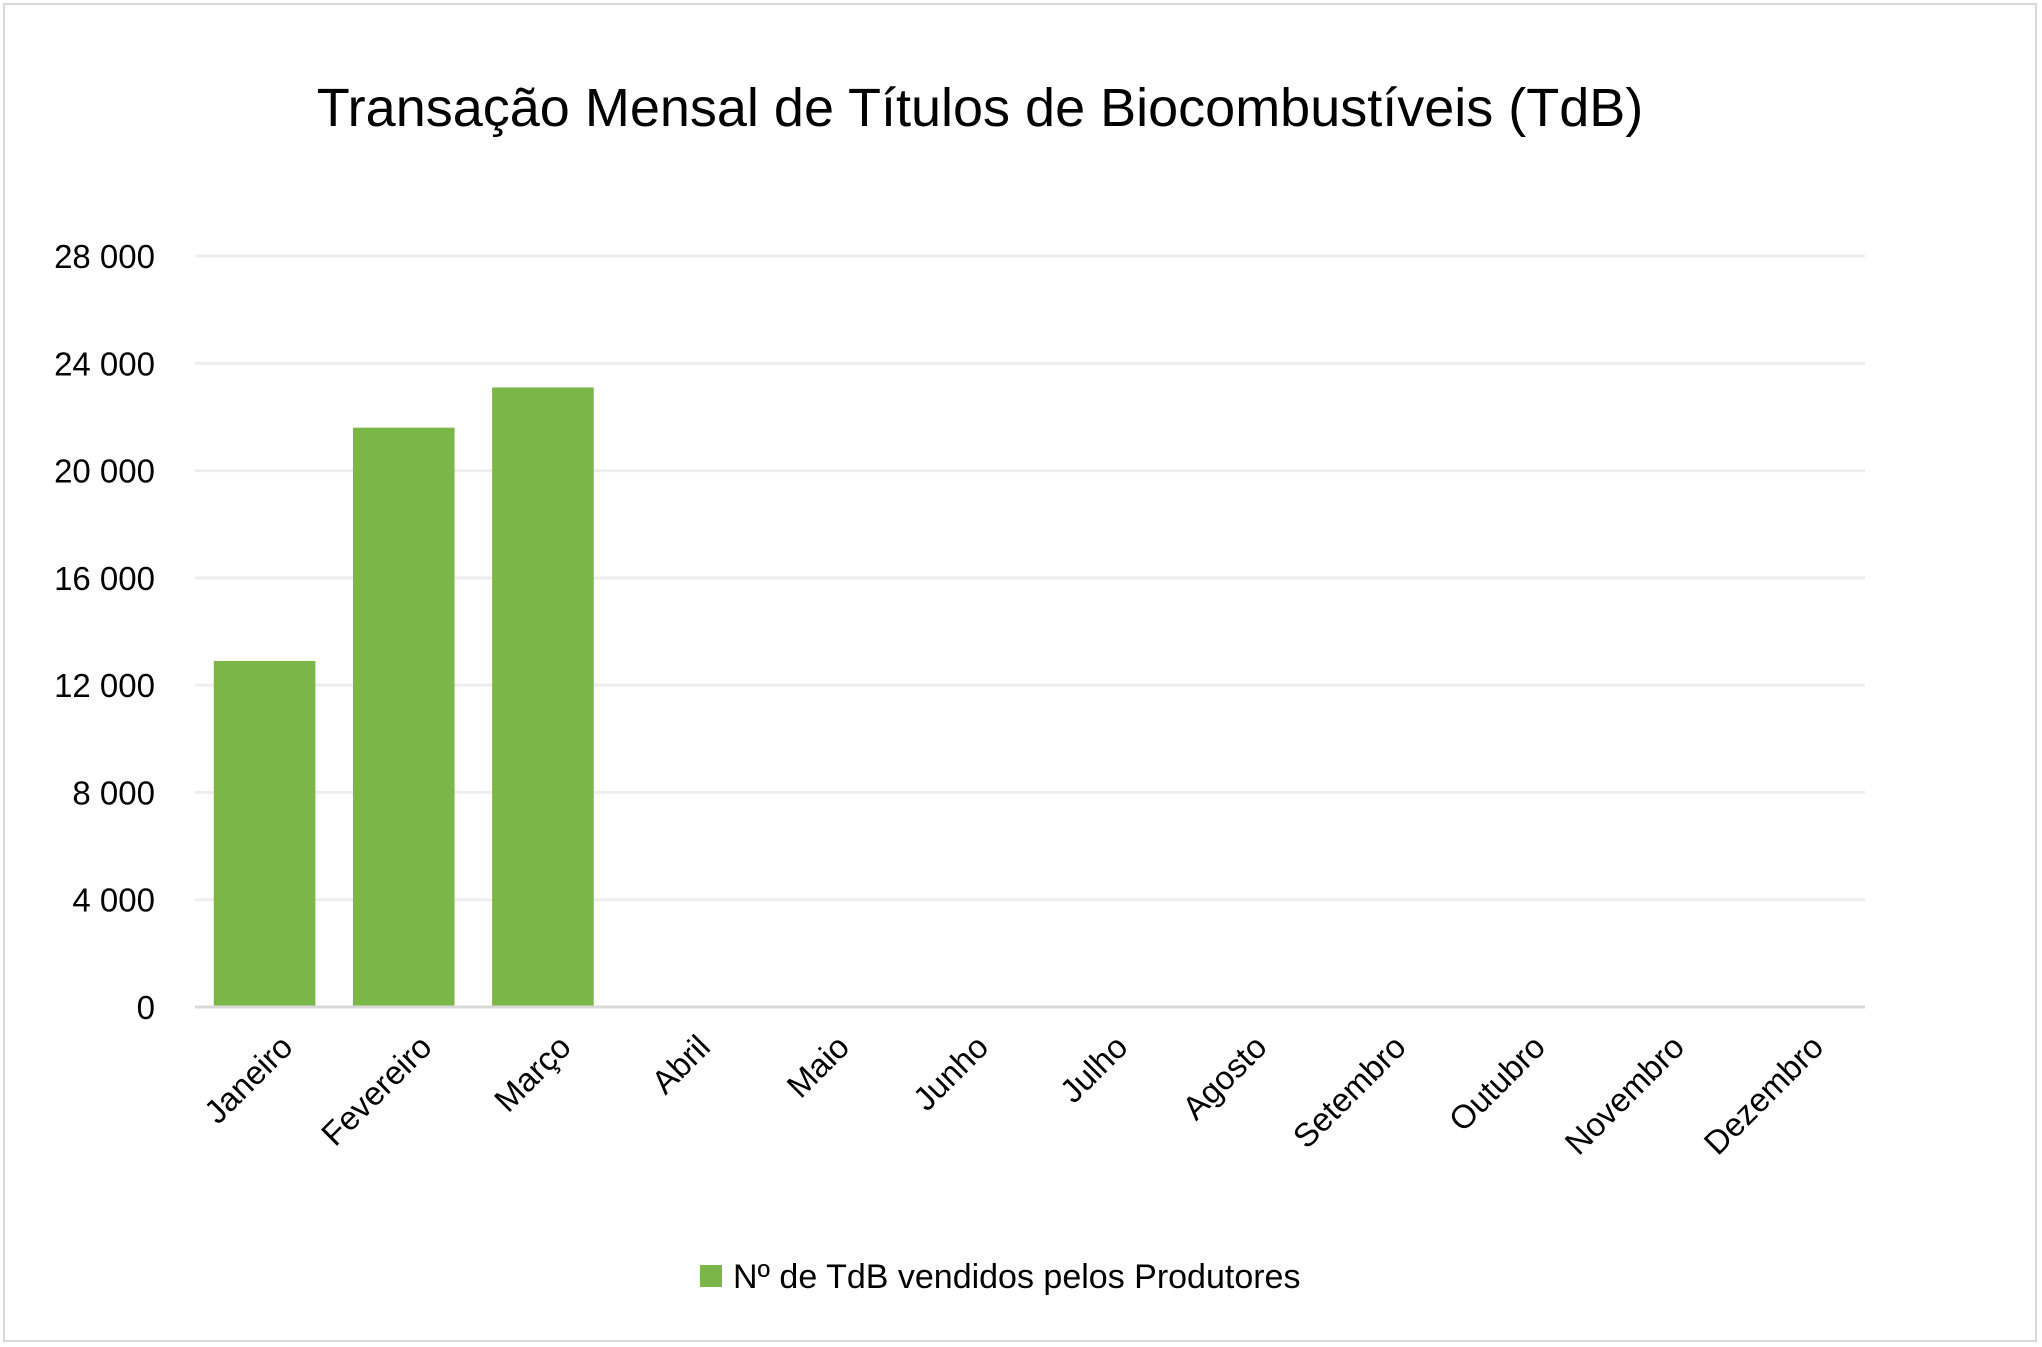 The width and height of the screenshot is (2042, 1347). I want to click on x-tick-label: Maio, so click(817, 1066).